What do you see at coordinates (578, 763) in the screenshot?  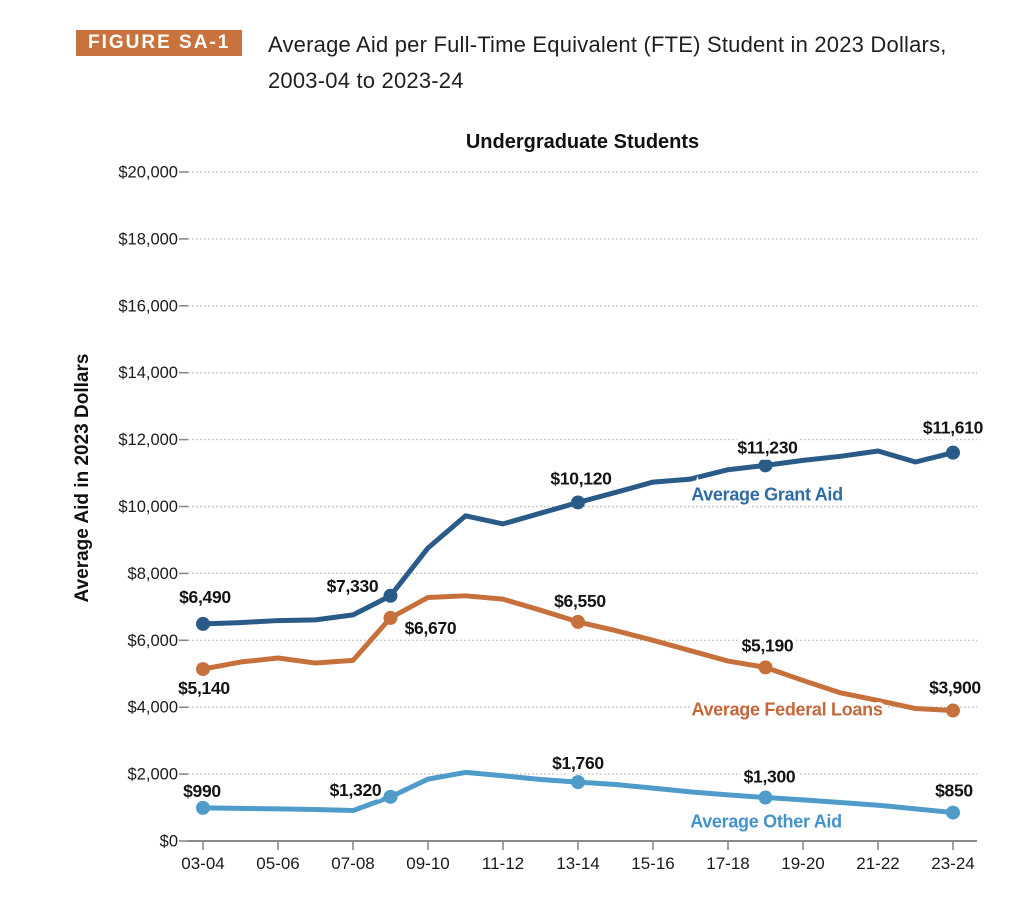 I see `data-point-label: $1,760` at bounding box center [578, 763].